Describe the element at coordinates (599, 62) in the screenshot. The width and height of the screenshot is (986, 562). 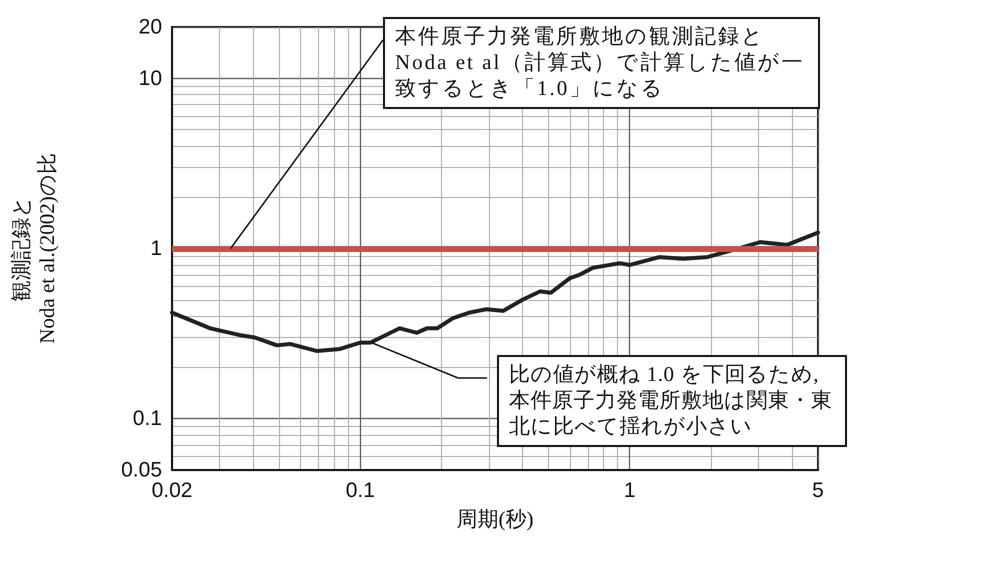
I see `annotation: 本件原子力発電所敷地の観測記録と Noda et al（計算式）で計算した値が一致するとき「1.0」になる` at that location.